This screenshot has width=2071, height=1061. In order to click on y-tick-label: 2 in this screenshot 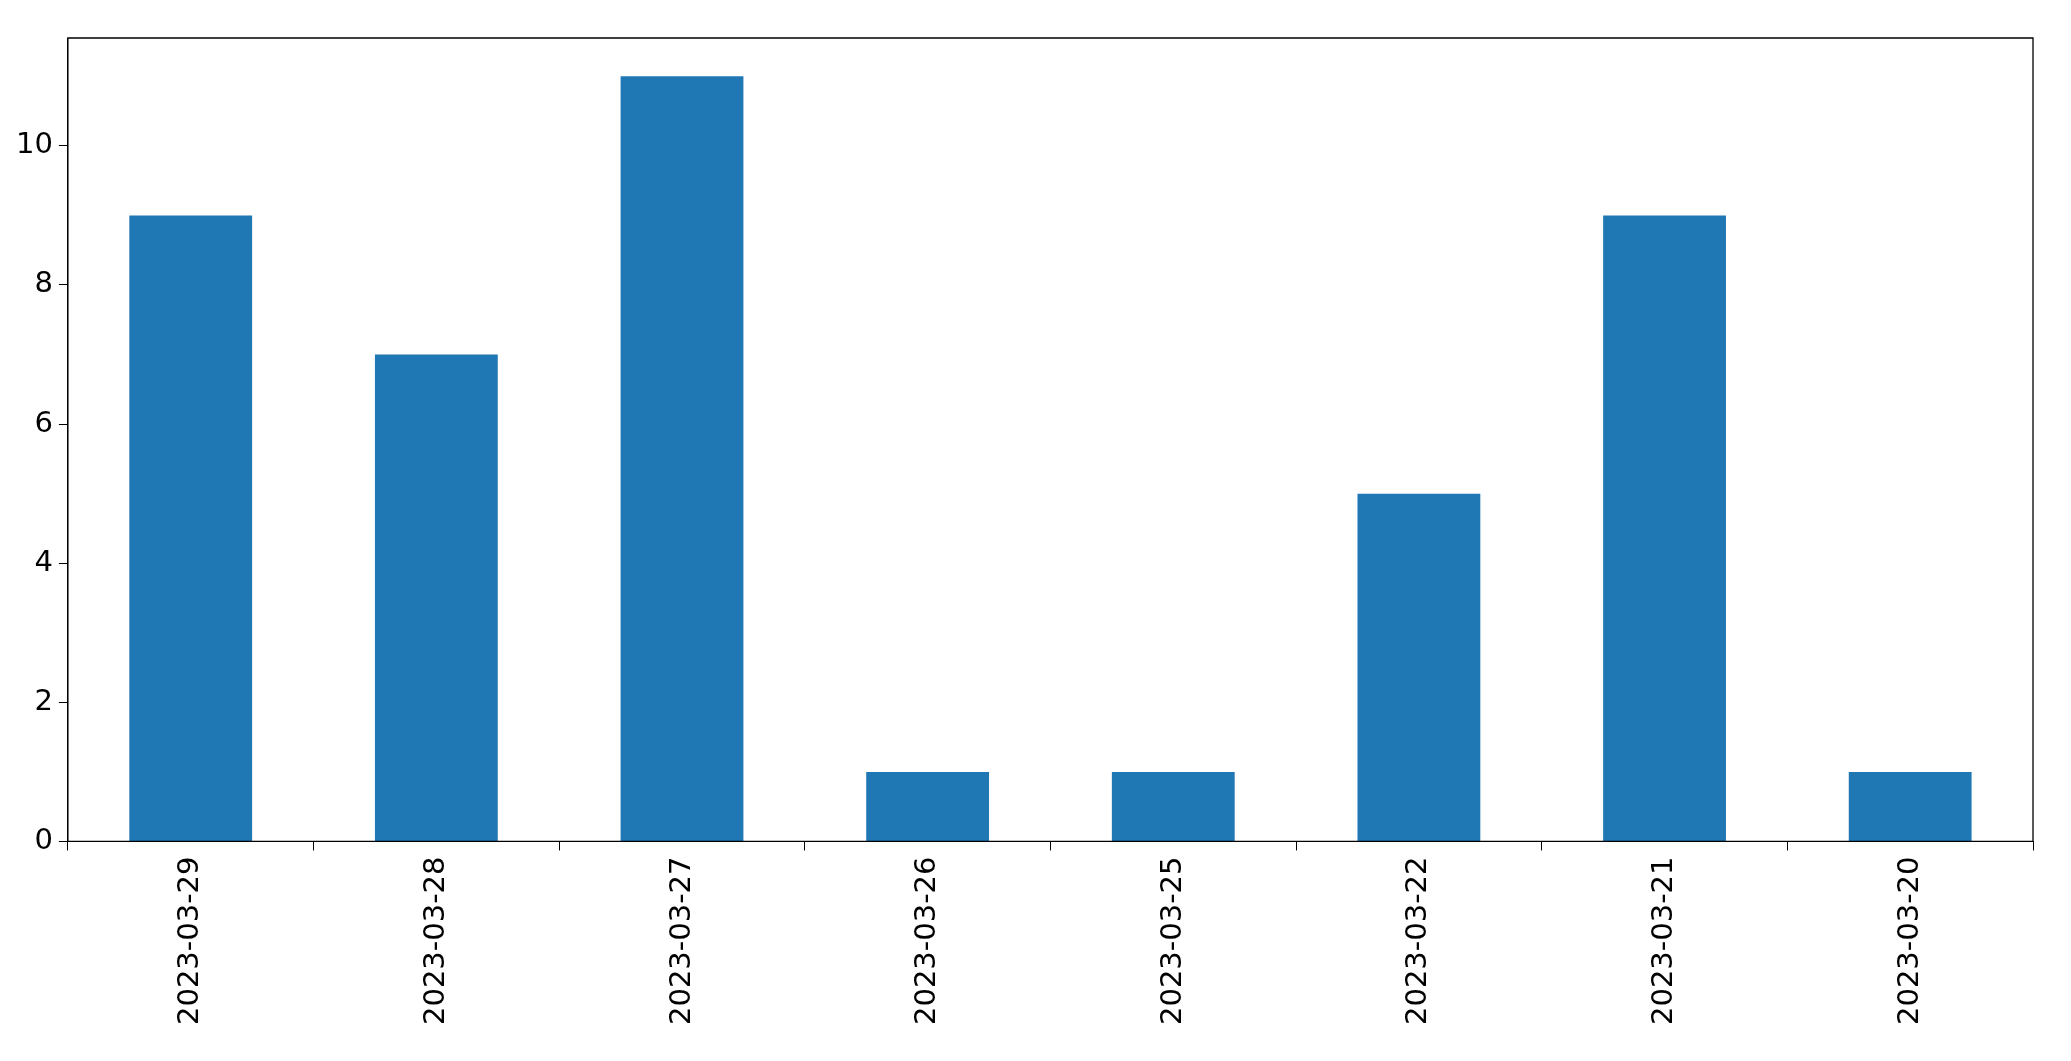, I will do `click(43, 699)`.